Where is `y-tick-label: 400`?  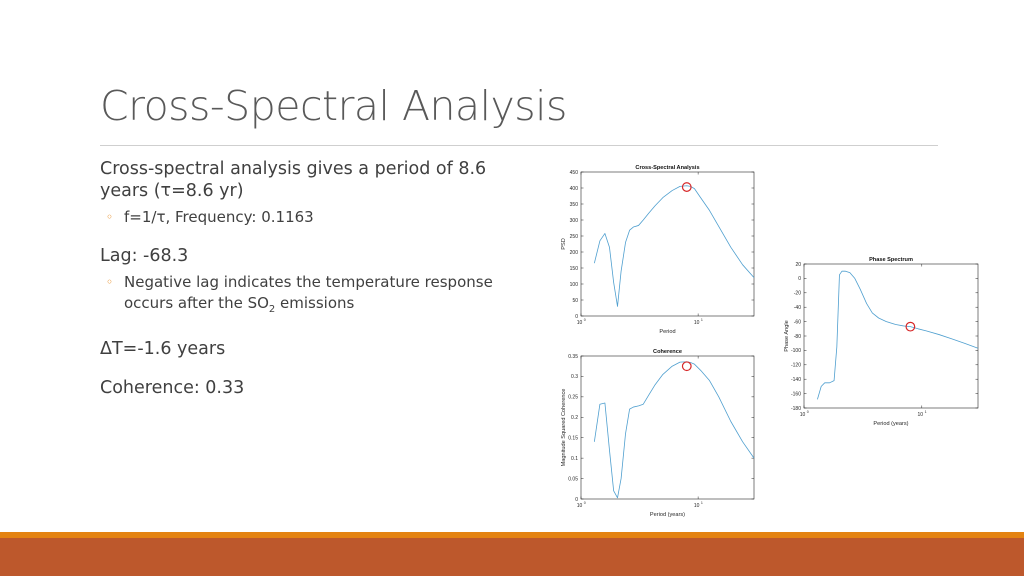 y-tick-label: 400 is located at coordinates (574, 189).